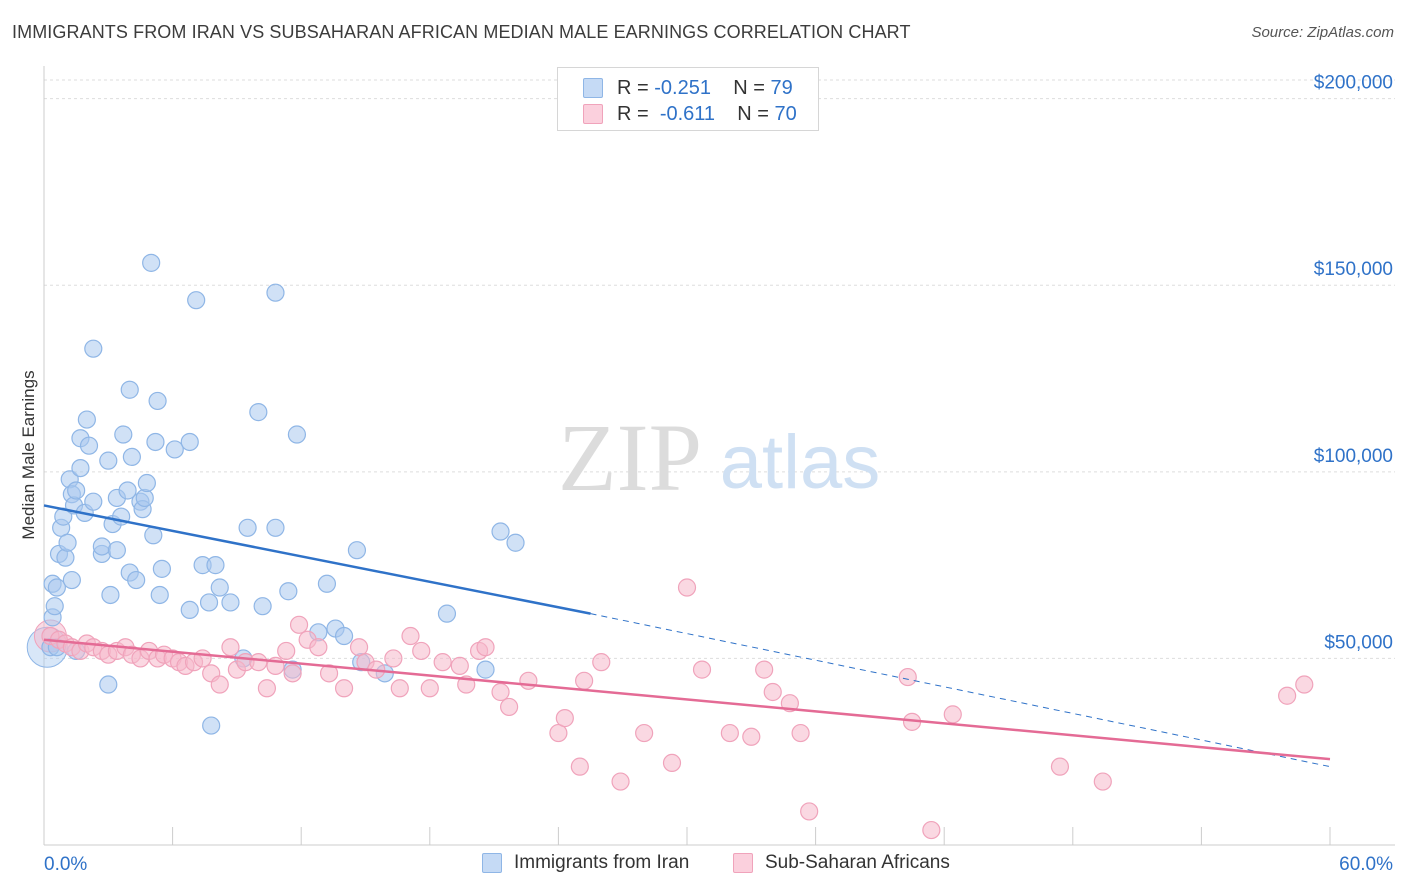 The image size is (1406, 892). Describe the element at coordinates (1353, 83) in the screenshot. I see `y-tick-label: $200,000` at that location.